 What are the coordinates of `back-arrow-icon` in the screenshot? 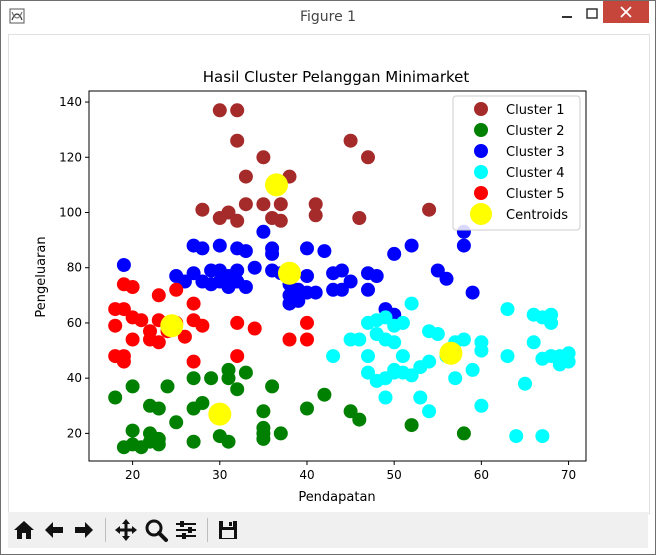 It's located at (54, 530).